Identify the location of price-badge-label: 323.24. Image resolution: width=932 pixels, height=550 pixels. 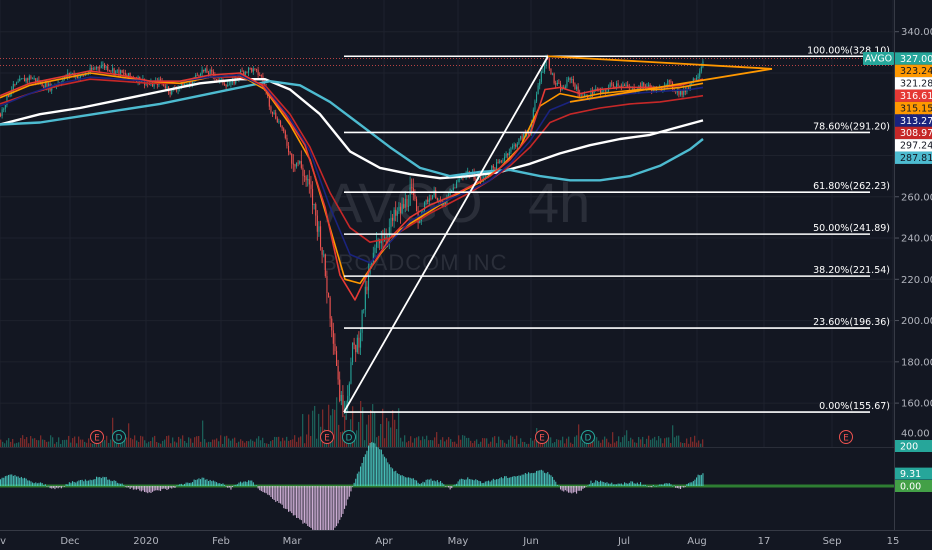
(916, 71).